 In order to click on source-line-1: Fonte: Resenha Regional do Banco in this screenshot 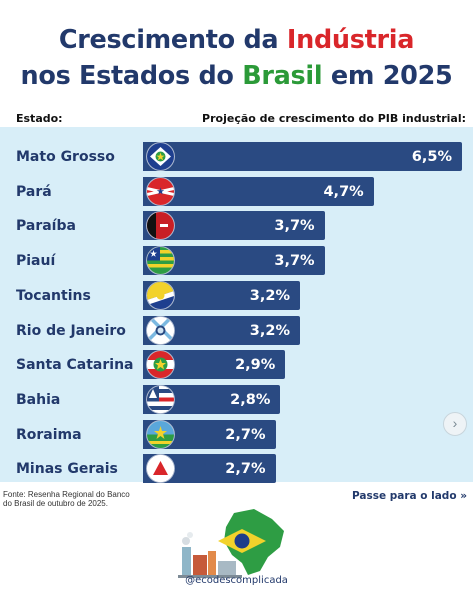, I will do `click(66, 494)`.